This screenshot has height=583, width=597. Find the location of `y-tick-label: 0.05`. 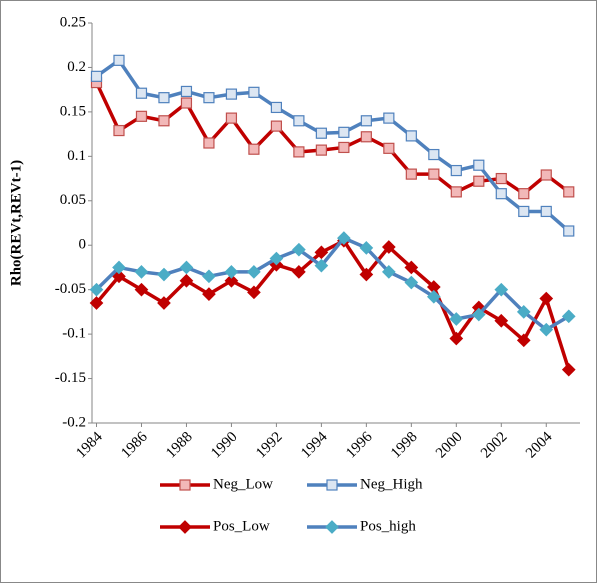

y-tick-label: 0.05 is located at coordinates (73, 200).